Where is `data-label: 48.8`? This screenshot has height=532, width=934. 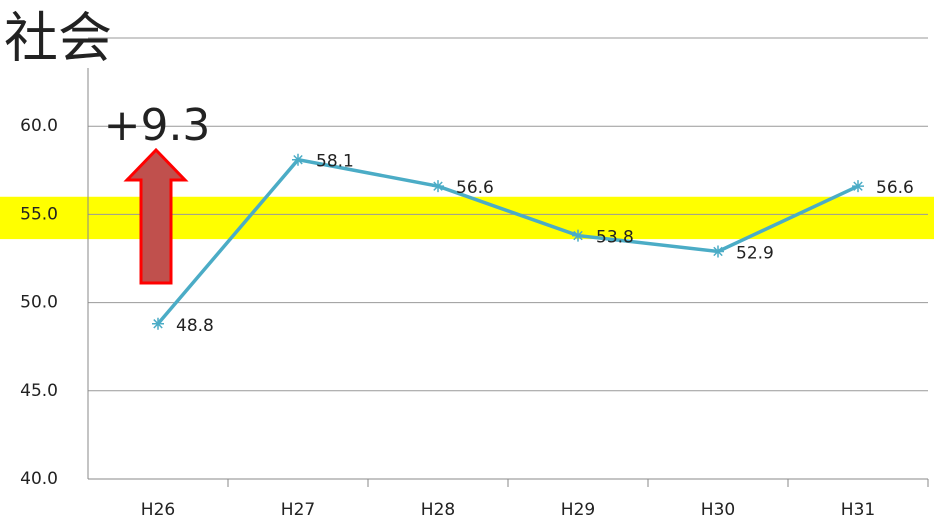 data-label: 48.8 is located at coordinates (195, 326).